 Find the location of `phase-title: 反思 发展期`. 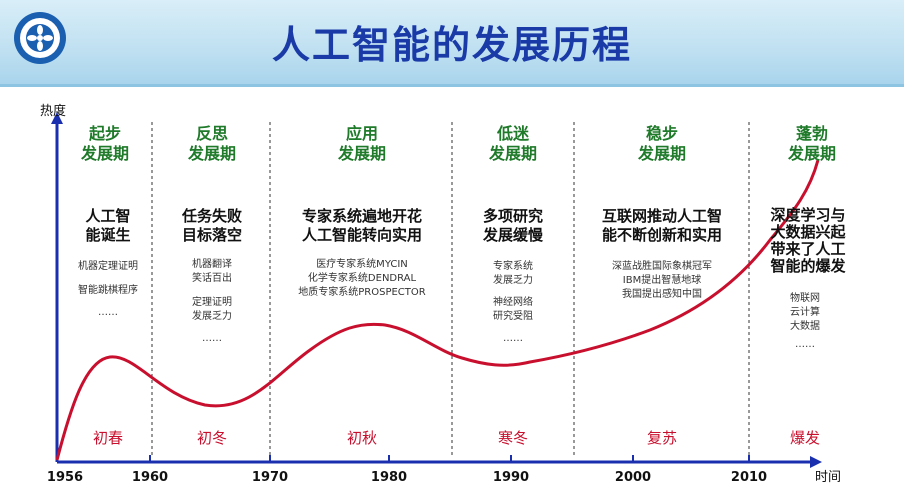

phase-title: 反思 发展期 is located at coordinates (212, 143).